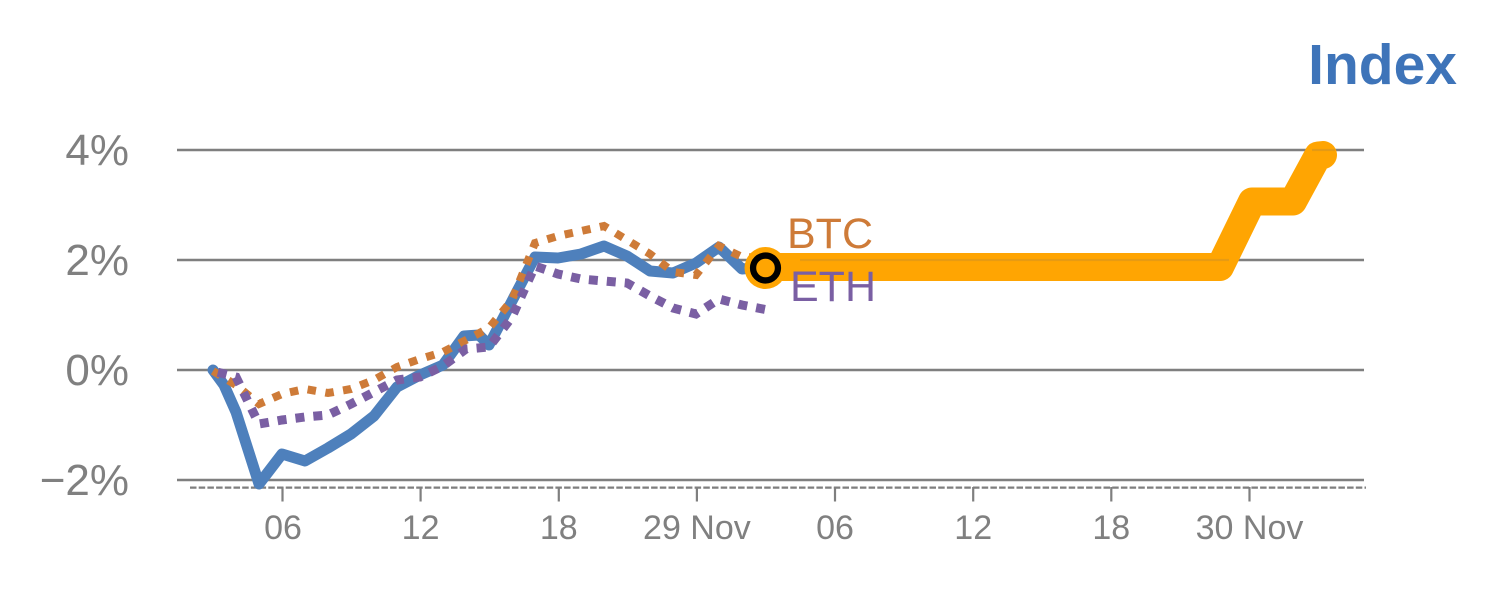 This screenshot has width=1500, height=600. Describe the element at coordinates (84, 480) in the screenshot. I see `svg-text: −2%` at that location.